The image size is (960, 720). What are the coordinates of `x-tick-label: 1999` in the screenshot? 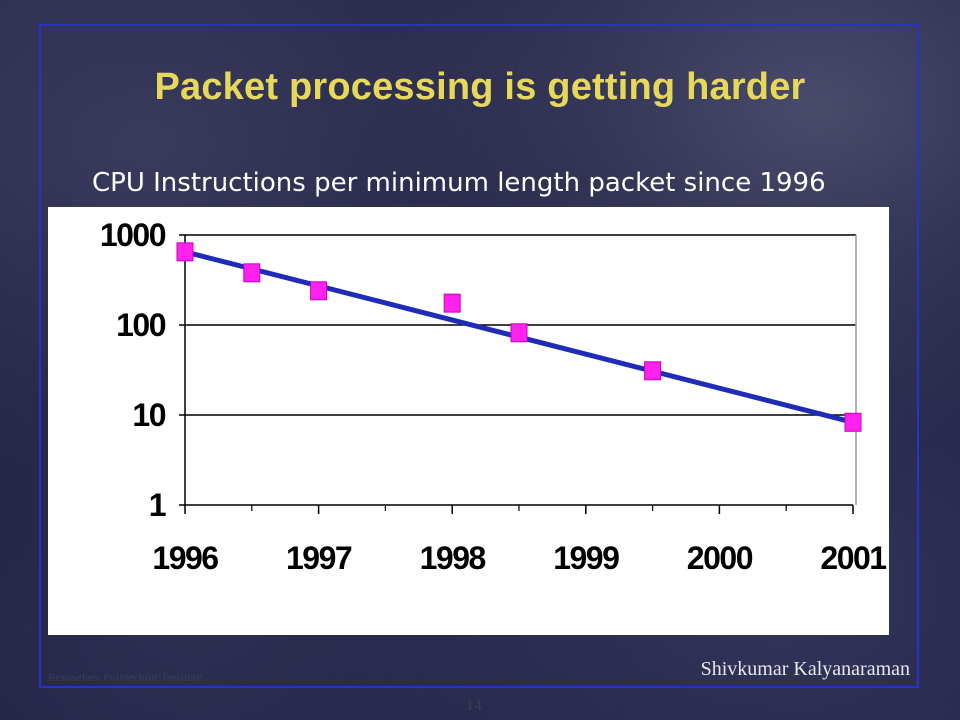 It's located at (586, 558).